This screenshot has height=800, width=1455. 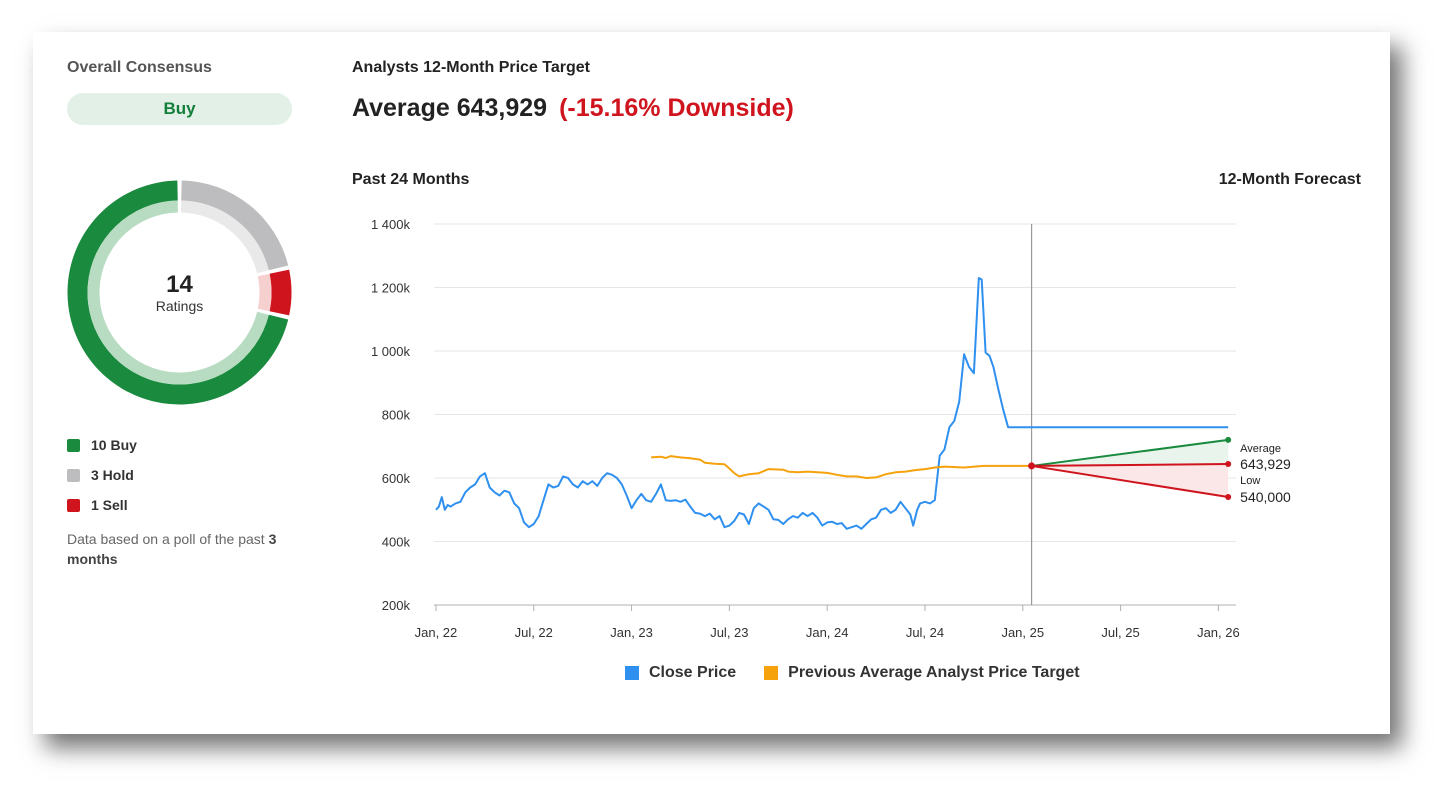 What do you see at coordinates (396, 478) in the screenshot?
I see `y-tick-label: 600k` at bounding box center [396, 478].